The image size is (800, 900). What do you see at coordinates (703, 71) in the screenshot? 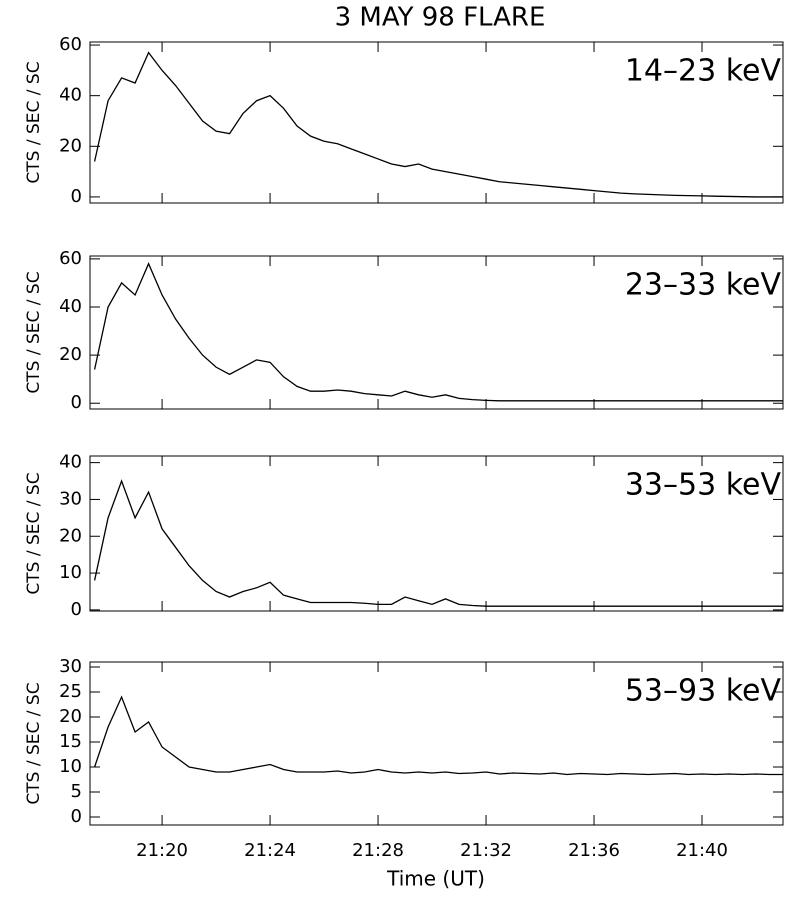
I see `panel-label: 14–23 keV` at bounding box center [703, 71].